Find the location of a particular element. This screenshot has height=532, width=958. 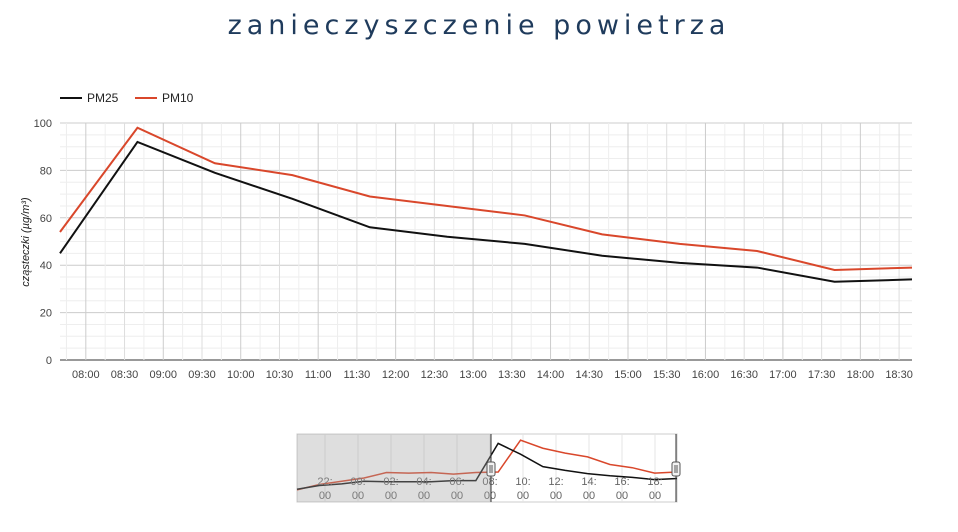

x-tick-label: 13:00 is located at coordinates (473, 375).